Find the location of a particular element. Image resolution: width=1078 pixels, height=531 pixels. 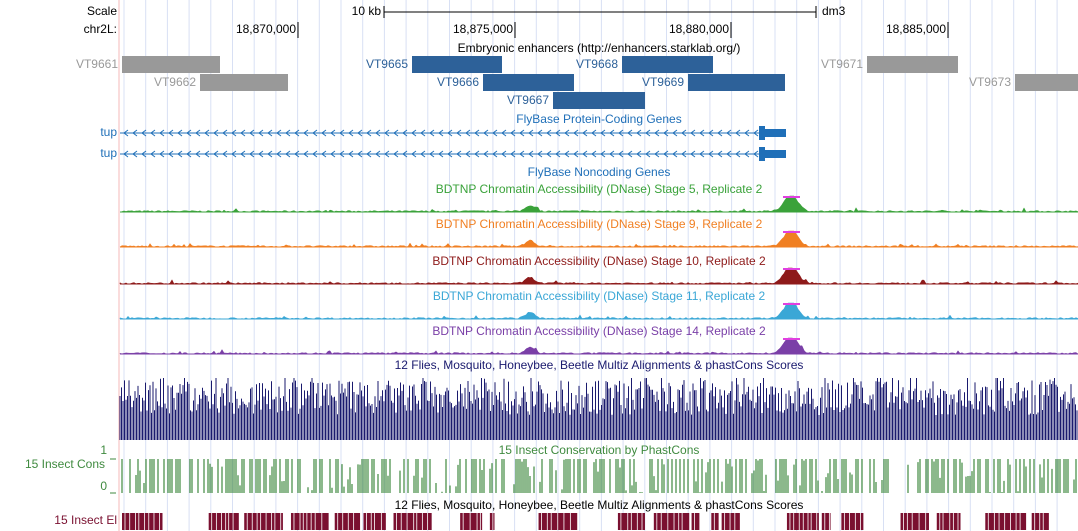

ruler-tick-label: 18,880,000 is located at coordinates (699, 29).